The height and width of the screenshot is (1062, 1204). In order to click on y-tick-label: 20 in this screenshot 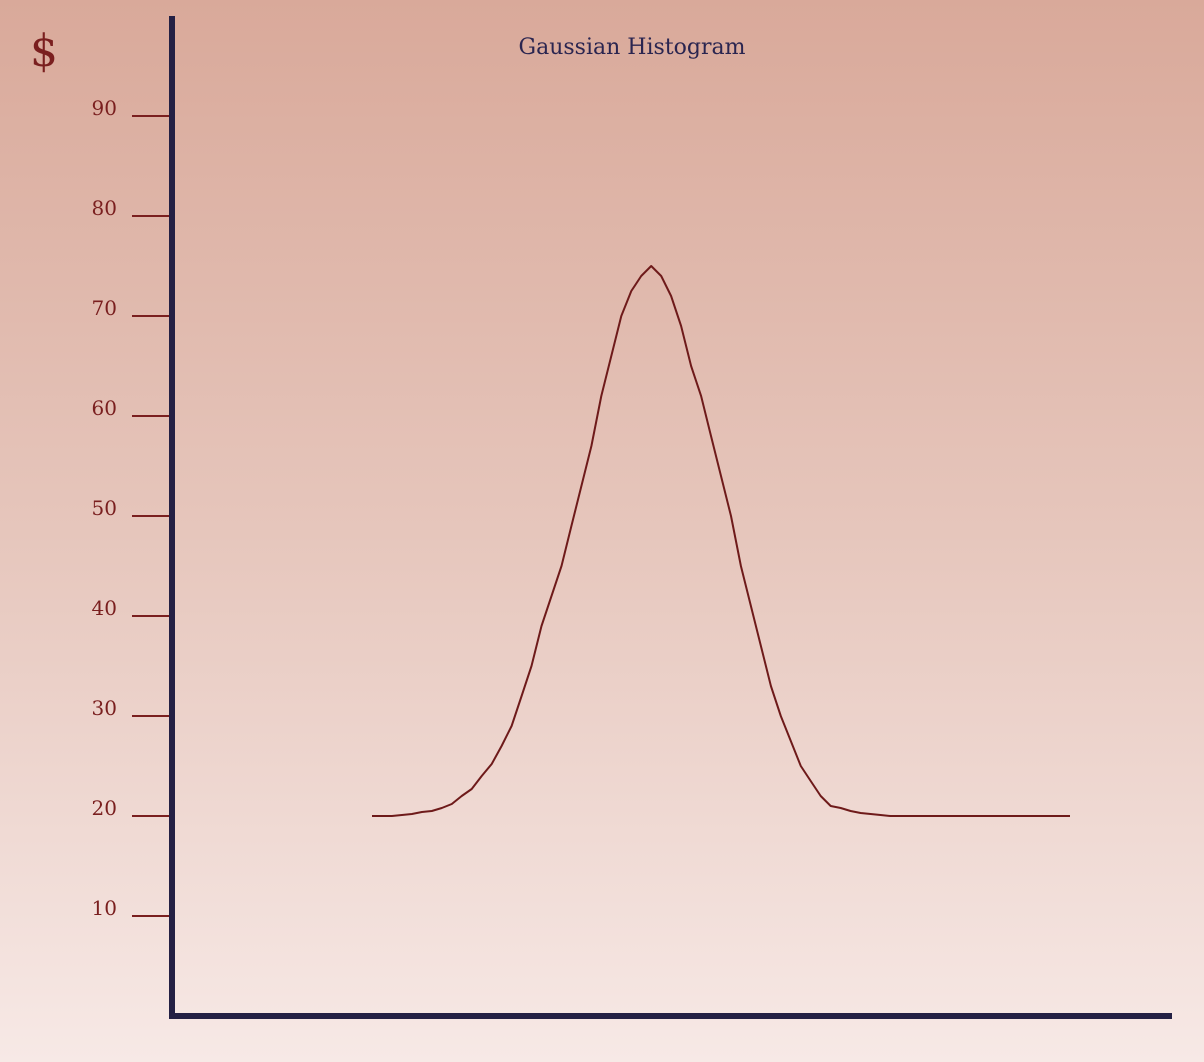, I will do `click(104, 808)`.